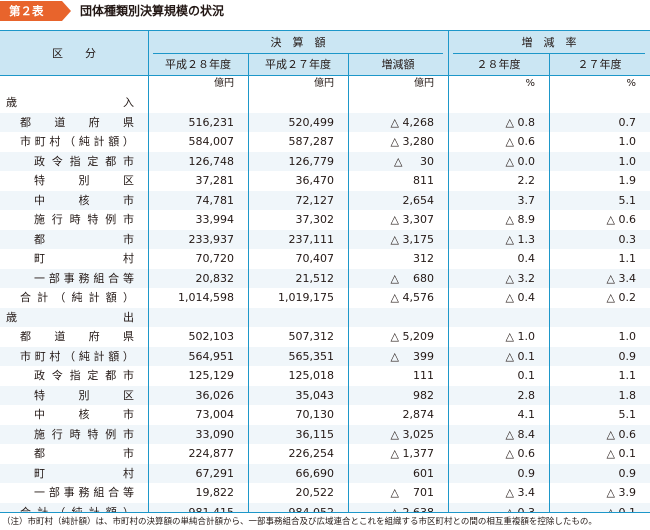 This screenshot has height=530, width=650. What do you see at coordinates (311, 509) in the screenshot?
I see `cell-h27: 984,052` at bounding box center [311, 509].